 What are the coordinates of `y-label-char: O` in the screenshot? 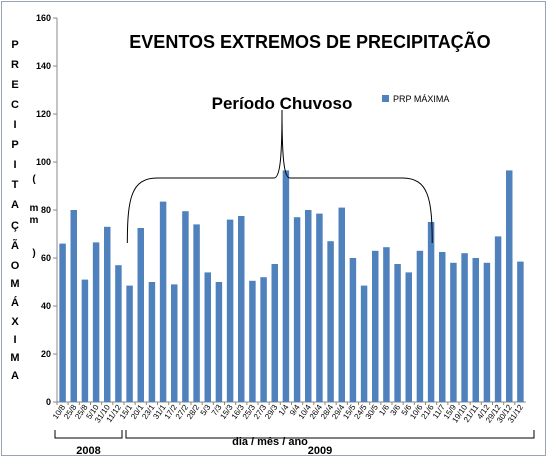 It's located at (15, 266).